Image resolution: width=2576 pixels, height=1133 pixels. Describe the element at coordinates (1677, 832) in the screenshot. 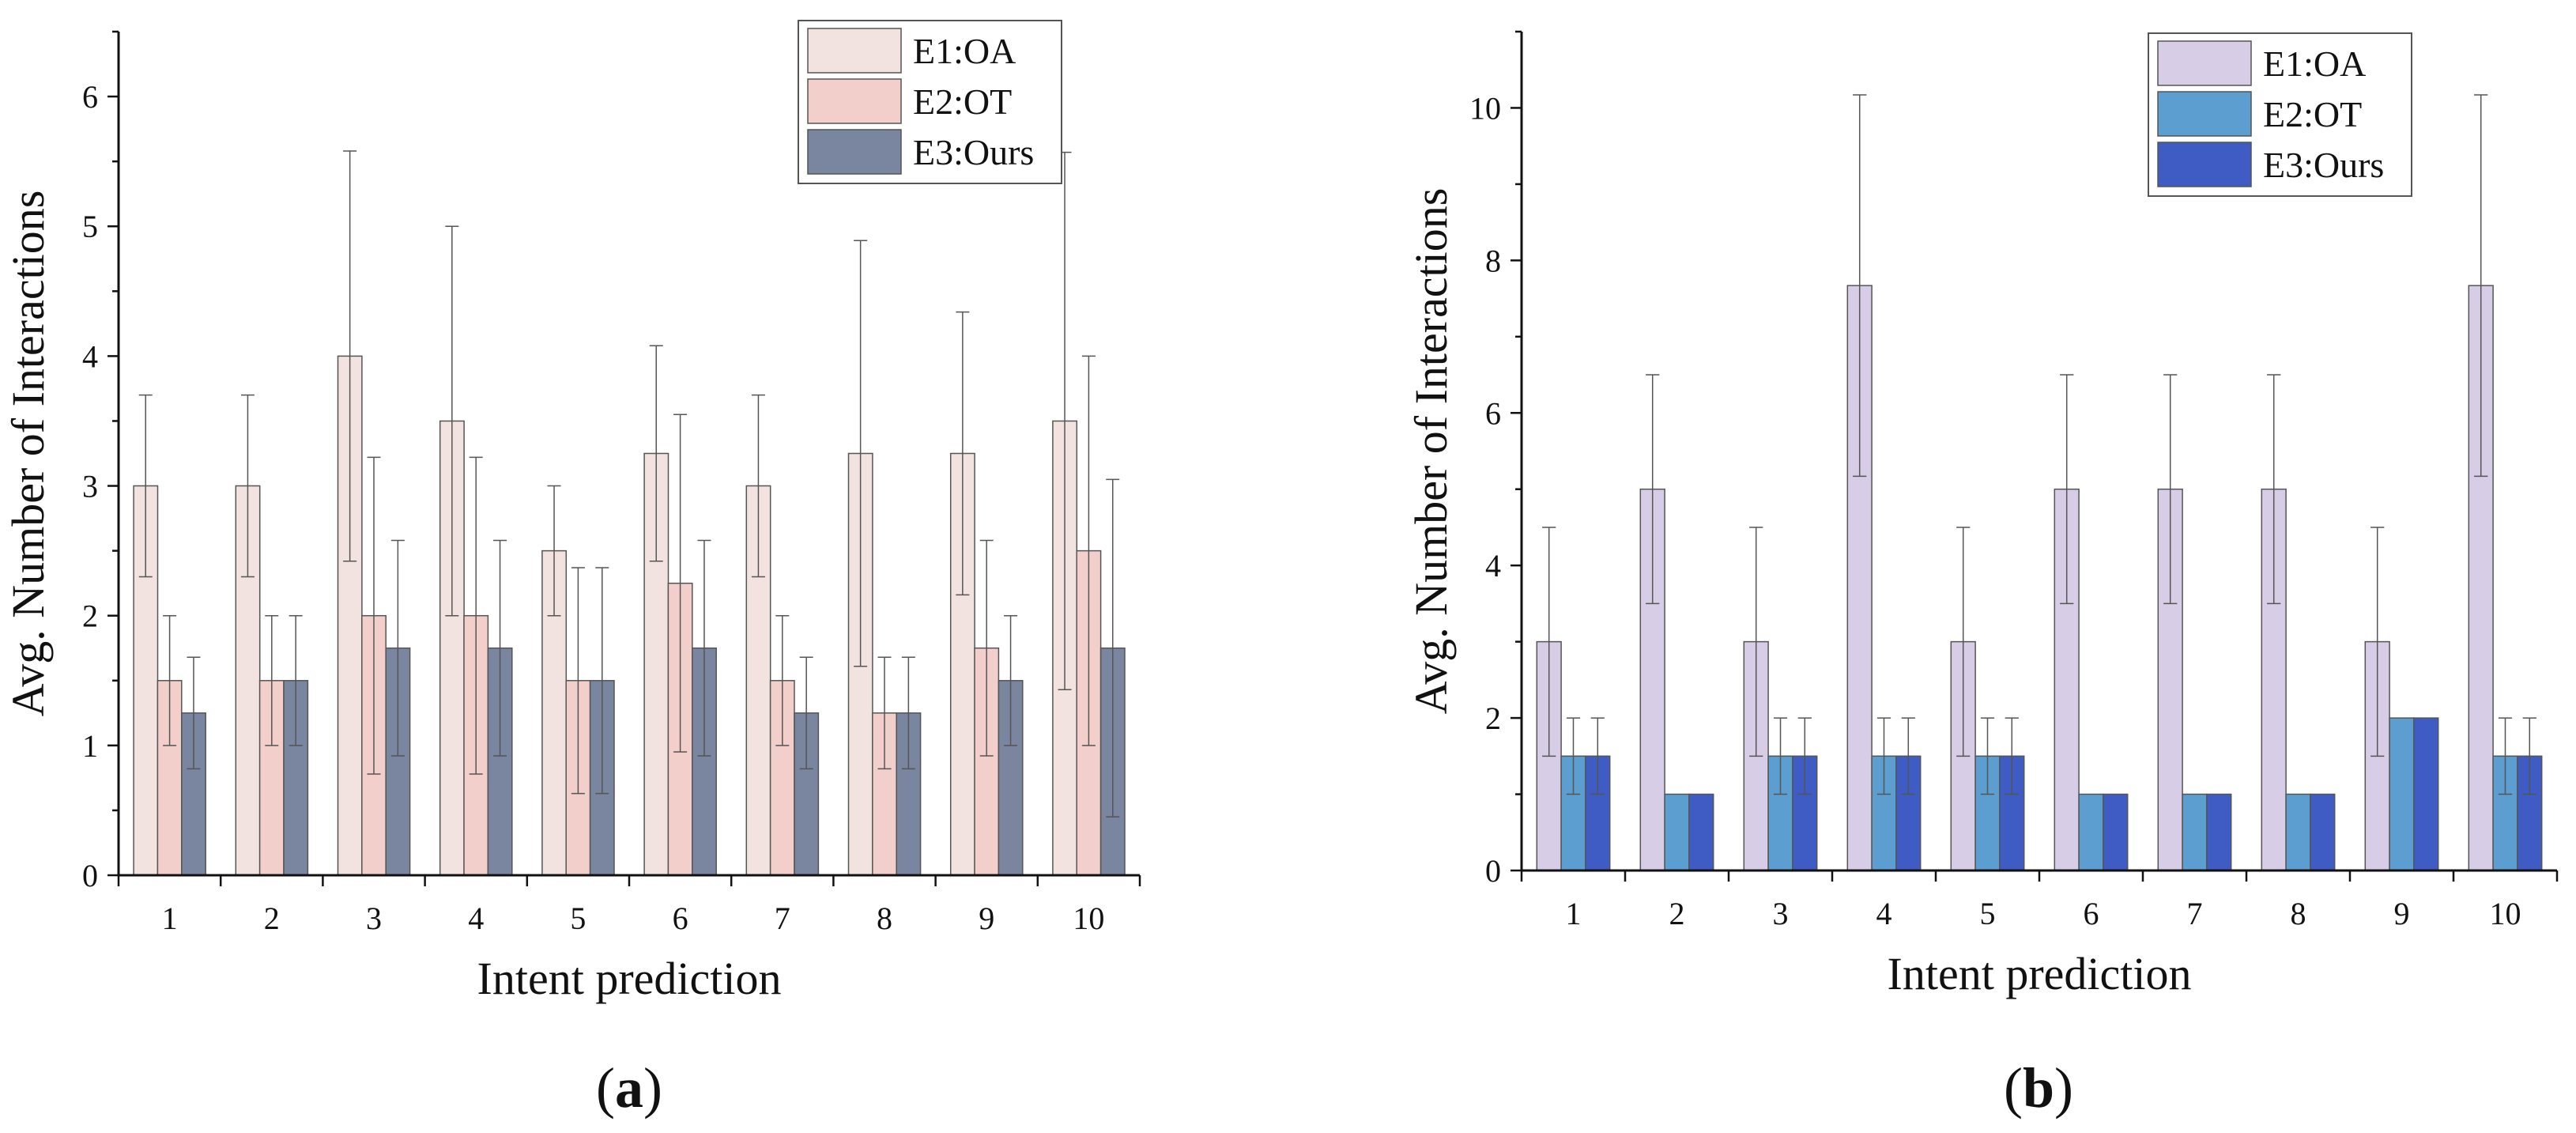

I see `bar-b-s2-c2` at that location.